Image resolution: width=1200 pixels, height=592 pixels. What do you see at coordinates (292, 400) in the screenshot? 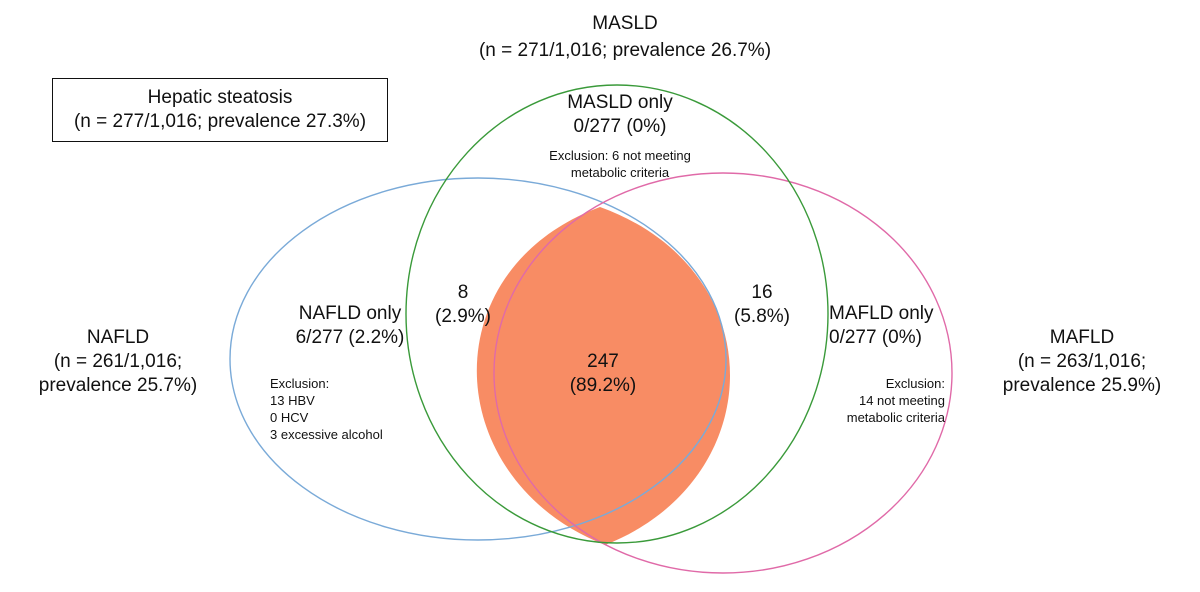
I see `nafld-exclusion-line: 13 HBV` at bounding box center [292, 400].